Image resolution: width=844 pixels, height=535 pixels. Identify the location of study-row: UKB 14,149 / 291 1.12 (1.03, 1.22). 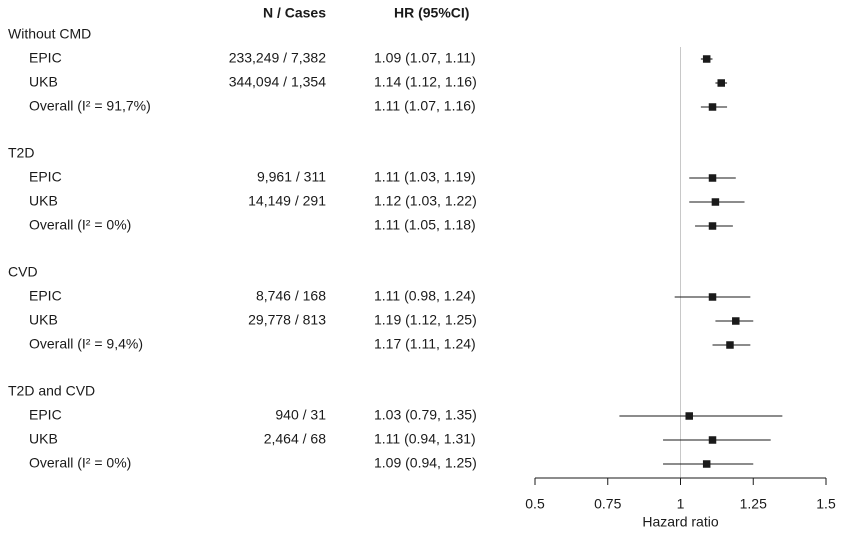
(387, 201).